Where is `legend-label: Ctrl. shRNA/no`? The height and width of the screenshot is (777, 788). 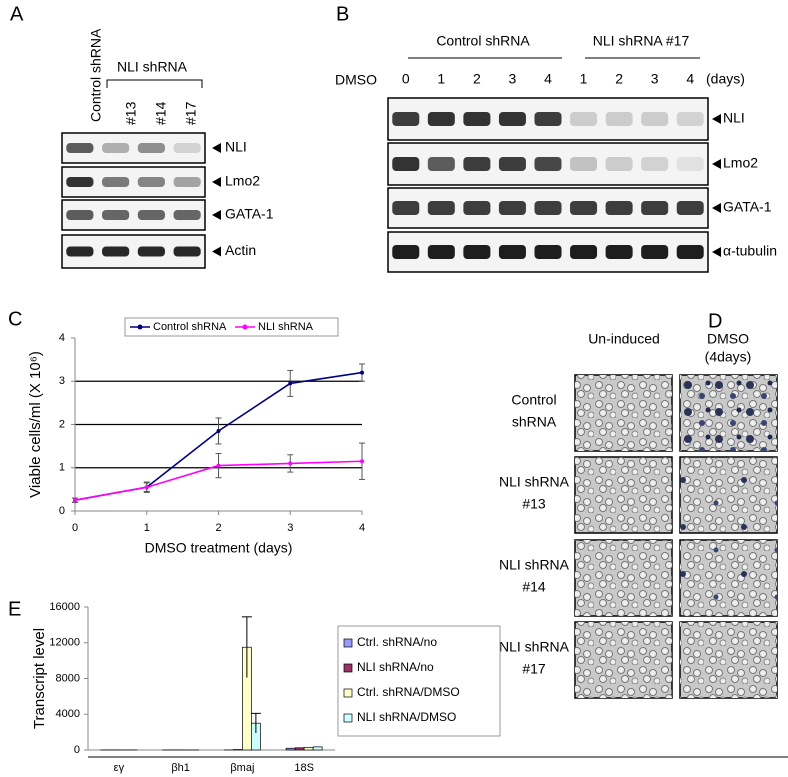 legend-label: Ctrl. shRNA/no is located at coordinates (397, 642).